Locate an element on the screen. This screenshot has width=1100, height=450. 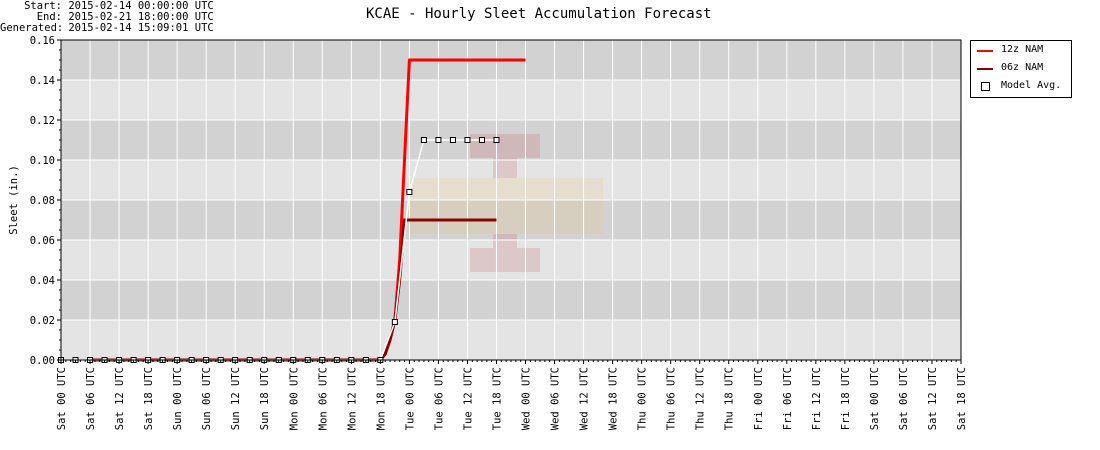
y-axis-label: Sleet (in.) is located at coordinates (14, 200).